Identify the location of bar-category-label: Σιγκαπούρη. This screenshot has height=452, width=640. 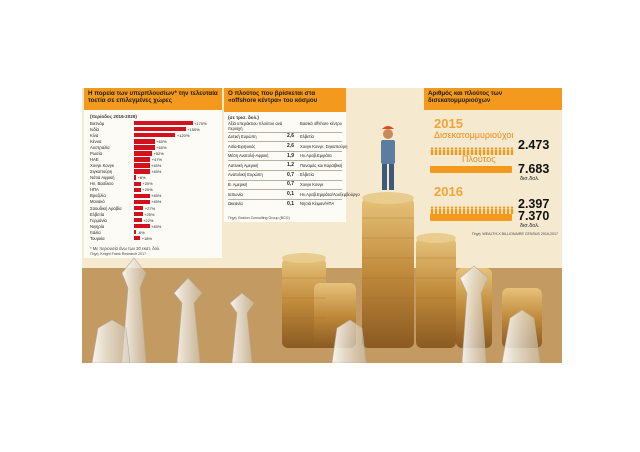
(101, 172).